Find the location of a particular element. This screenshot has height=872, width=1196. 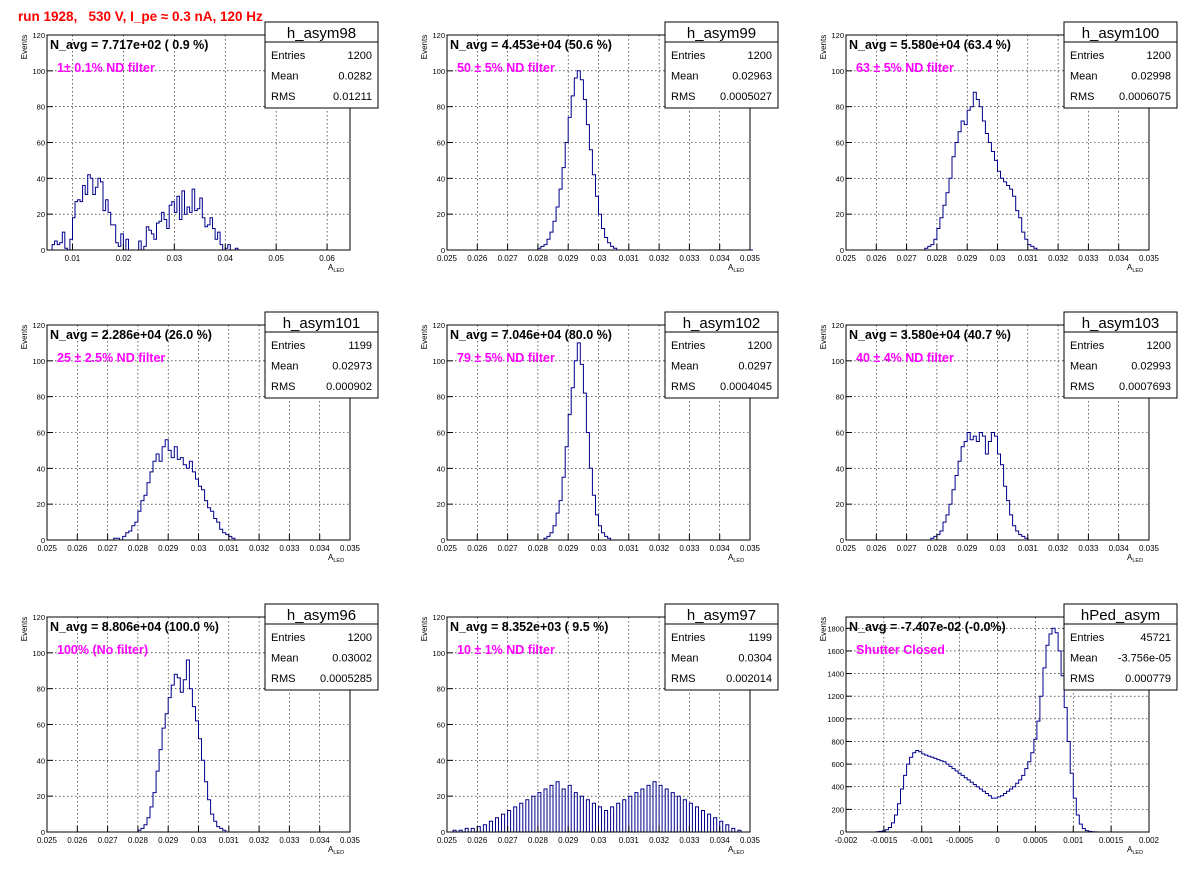

navg-label: N_avg = 7.717e+02 ( 0.9 %) is located at coordinates (129, 45).